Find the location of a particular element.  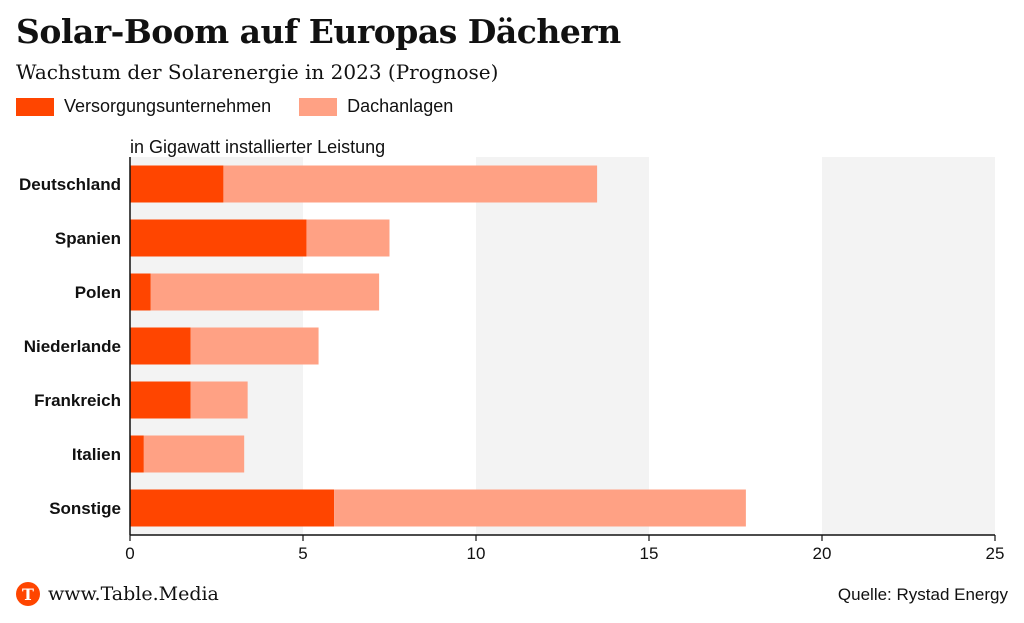

legend-swatch-utilities is located at coordinates (35, 106).